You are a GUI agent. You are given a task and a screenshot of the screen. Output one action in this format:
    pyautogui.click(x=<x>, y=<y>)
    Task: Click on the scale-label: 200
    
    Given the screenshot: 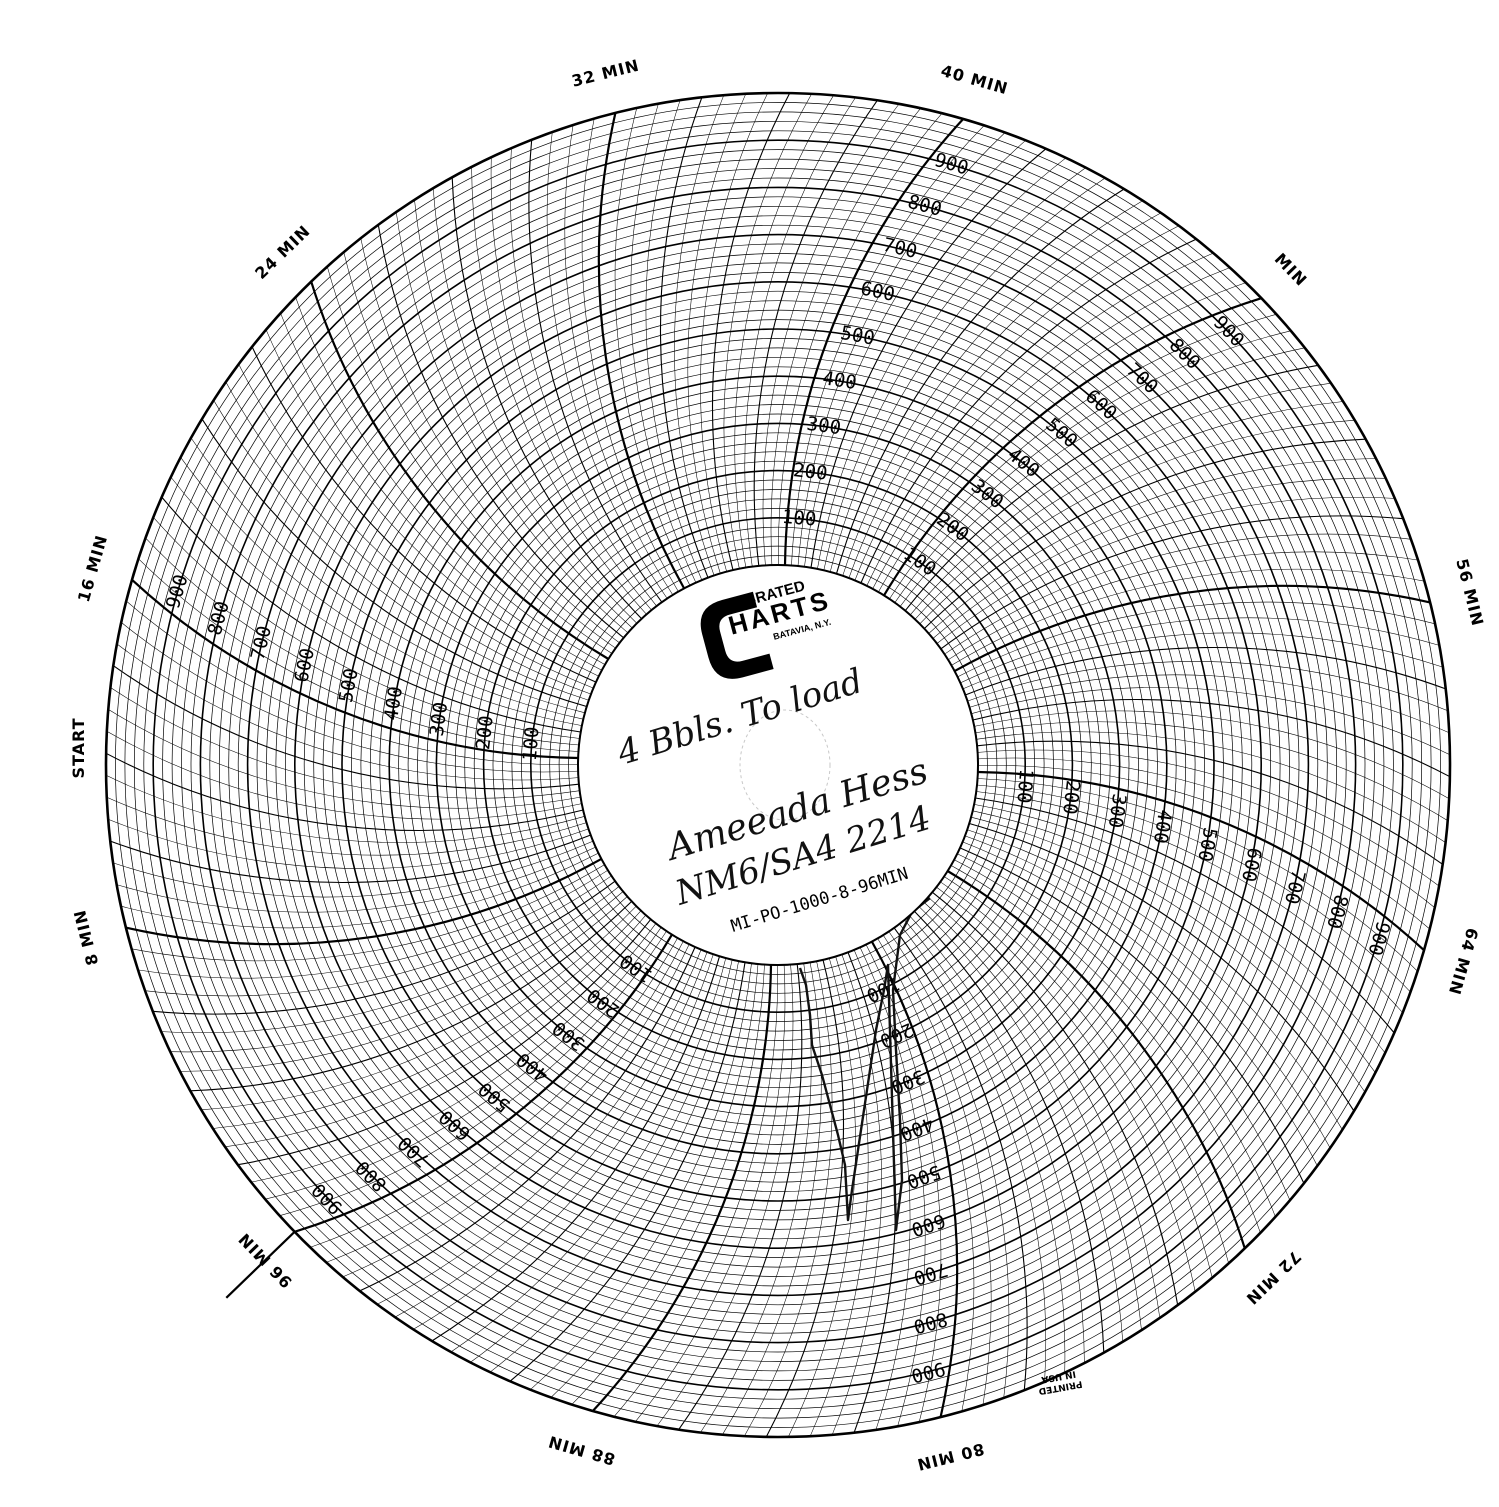 What is the action you would take?
    pyautogui.click(x=485, y=732)
    